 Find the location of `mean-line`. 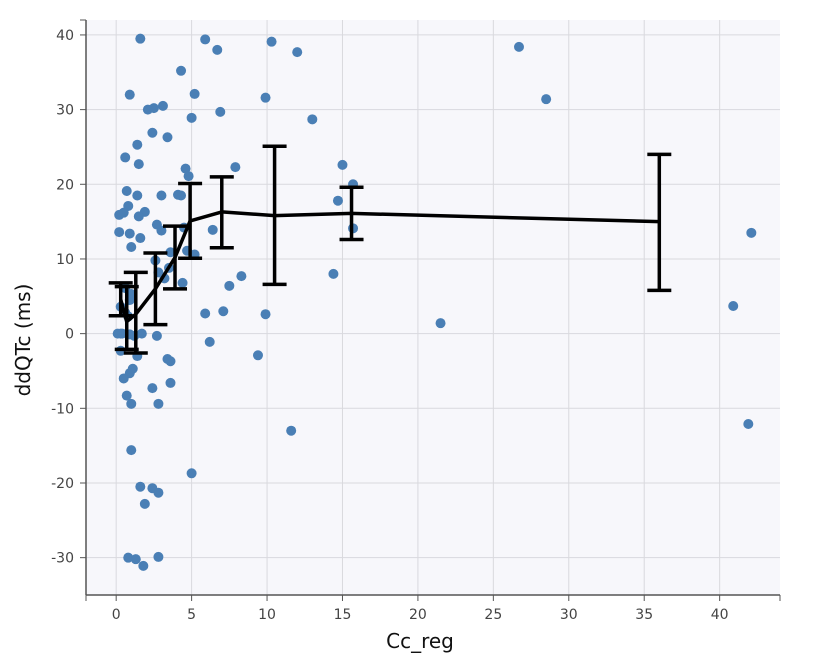

mean-line is located at coordinates (389, 267).